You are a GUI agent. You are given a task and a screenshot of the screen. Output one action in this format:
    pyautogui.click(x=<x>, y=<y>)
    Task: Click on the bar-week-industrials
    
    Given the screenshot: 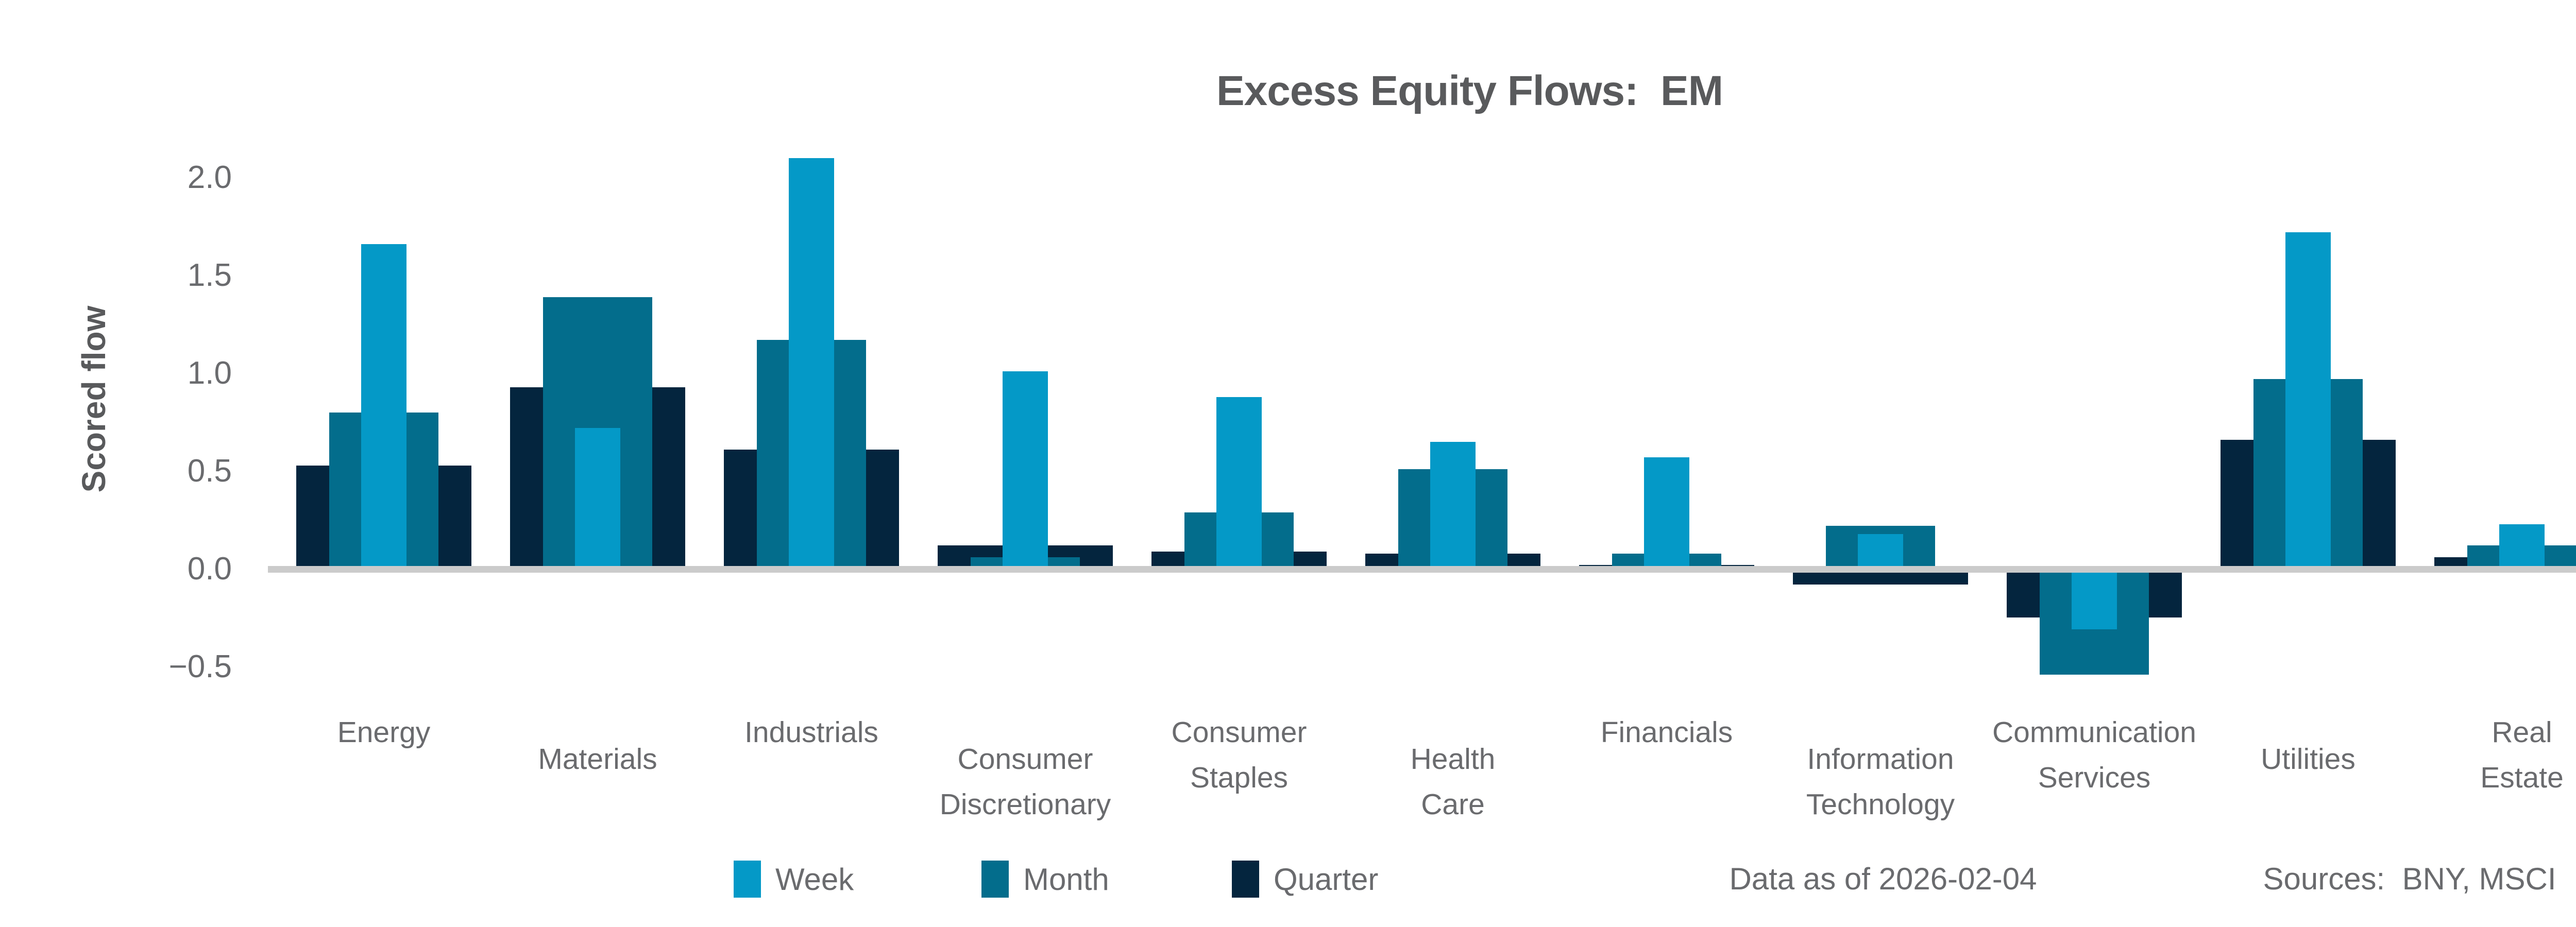 What is the action you would take?
    pyautogui.click(x=811, y=363)
    